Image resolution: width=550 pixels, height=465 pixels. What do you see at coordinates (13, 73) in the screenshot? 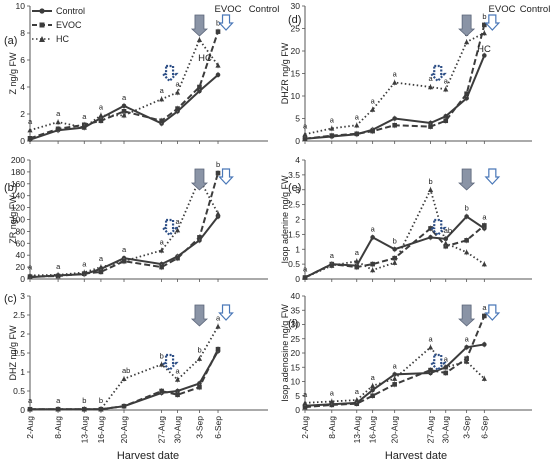
I see `y-axis-title: Z ng/g FW` at bounding box center [13, 73].